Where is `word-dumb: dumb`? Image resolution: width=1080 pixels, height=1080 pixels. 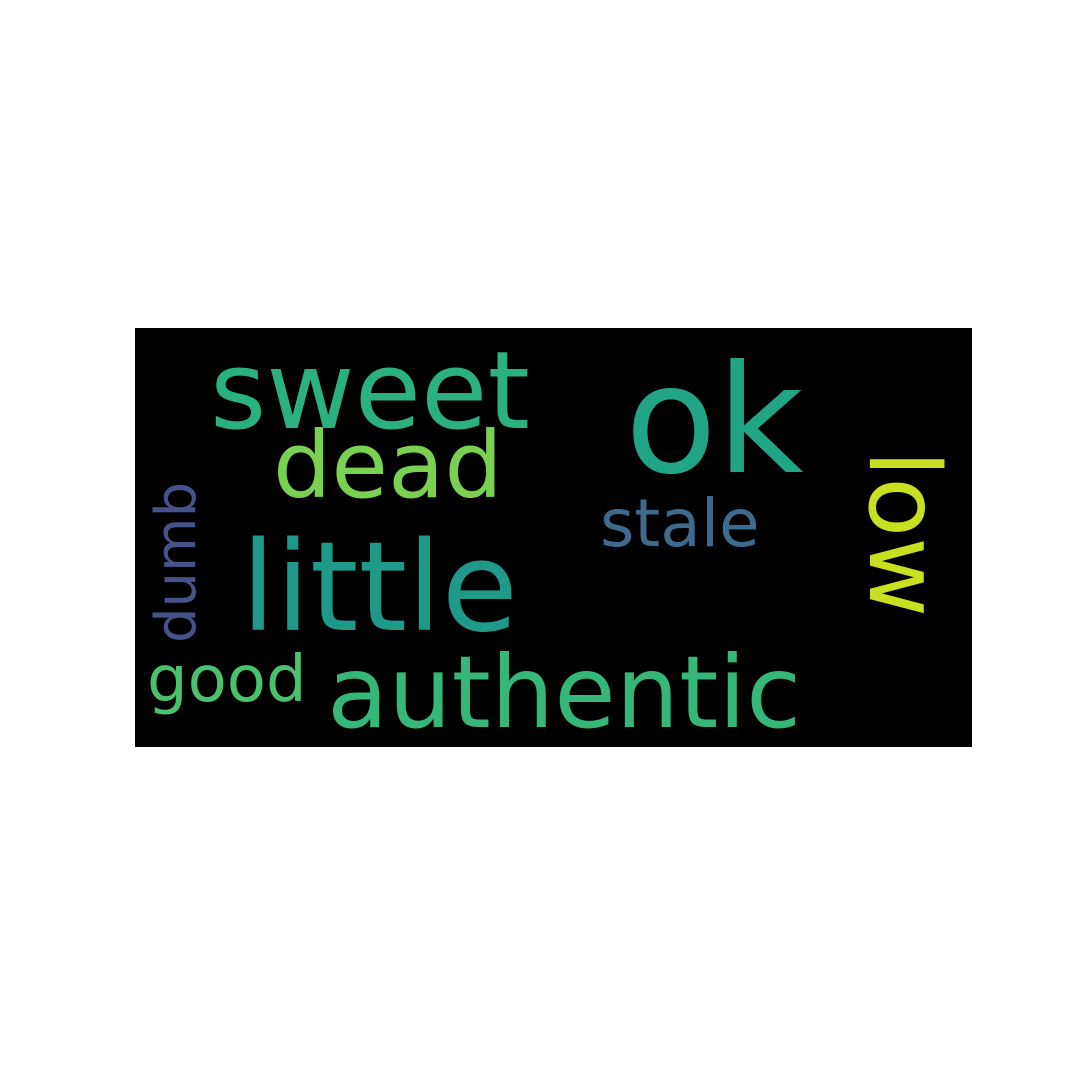 word-dumb: dumb is located at coordinates (176, 562).